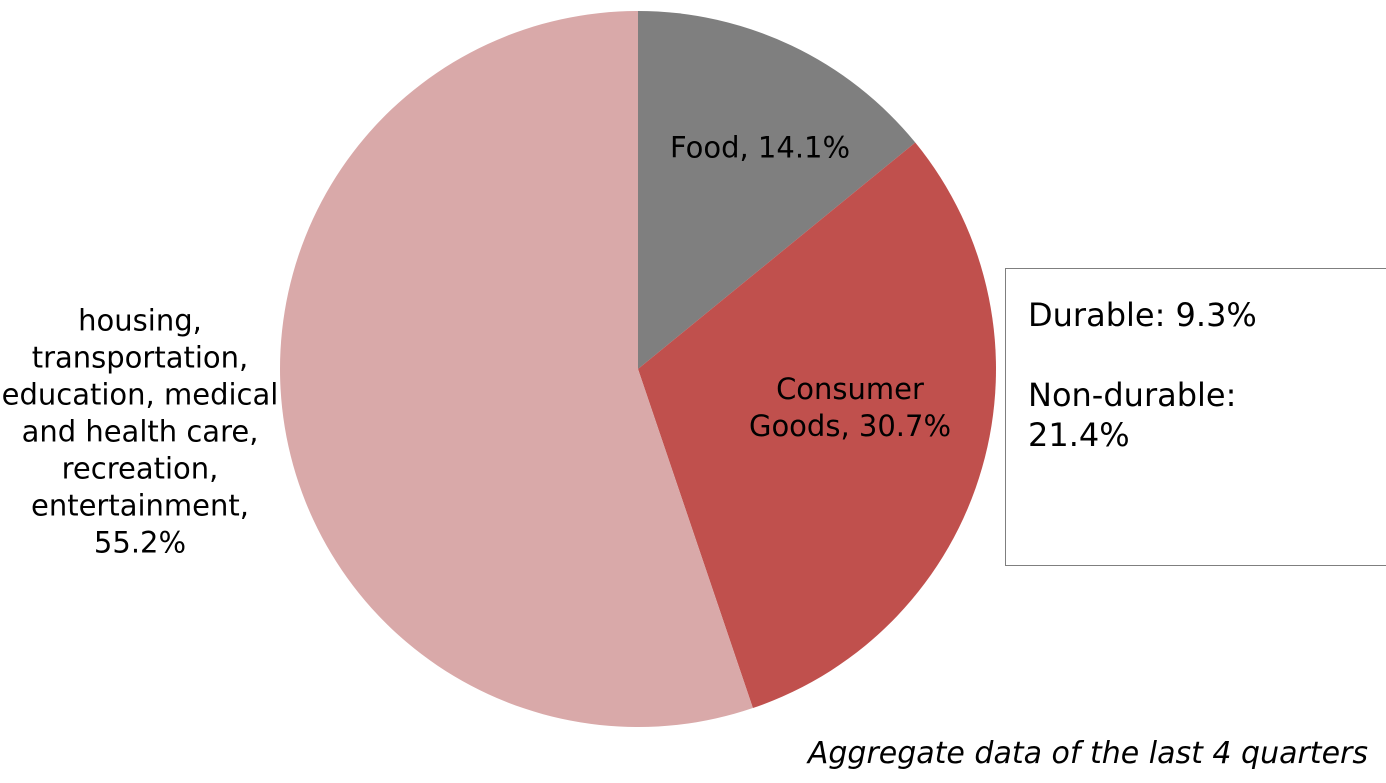  I want to click on annotation: Non-durable: 21.4%, so click(1132, 415).